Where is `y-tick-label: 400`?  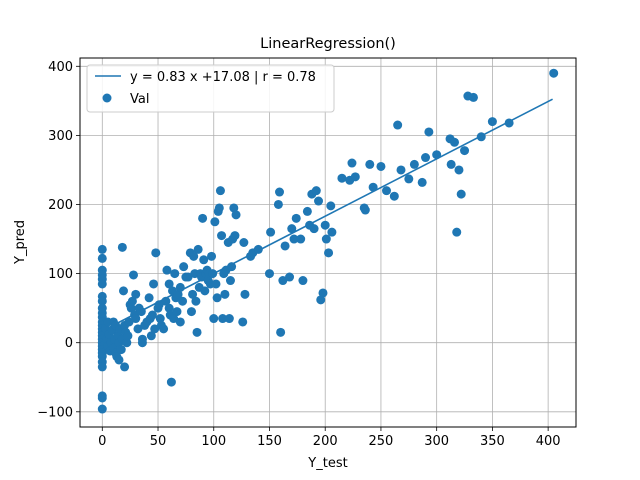
y-tick-label: 400 is located at coordinates (60, 67).